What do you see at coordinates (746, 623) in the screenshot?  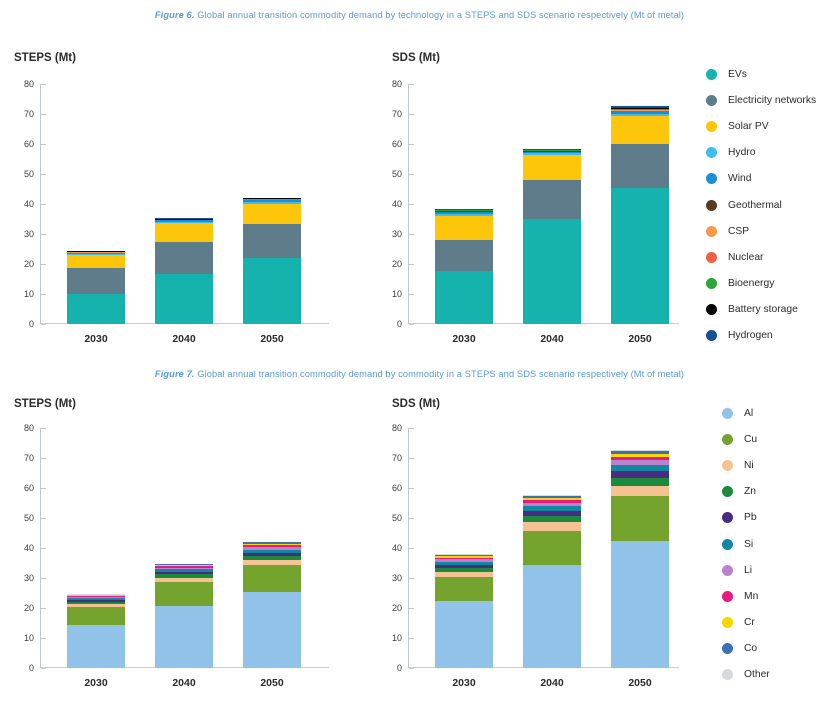 I see `legend-item-cr: Cr` at bounding box center [746, 623].